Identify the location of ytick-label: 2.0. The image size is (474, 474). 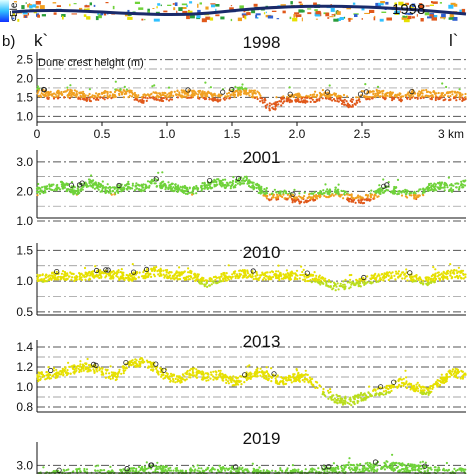
(24, 78).